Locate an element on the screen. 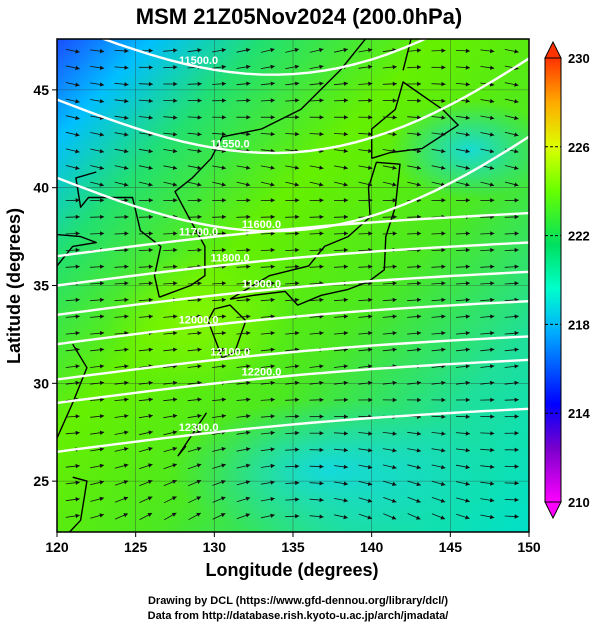  x-tick-label: 135 is located at coordinates (293, 547).